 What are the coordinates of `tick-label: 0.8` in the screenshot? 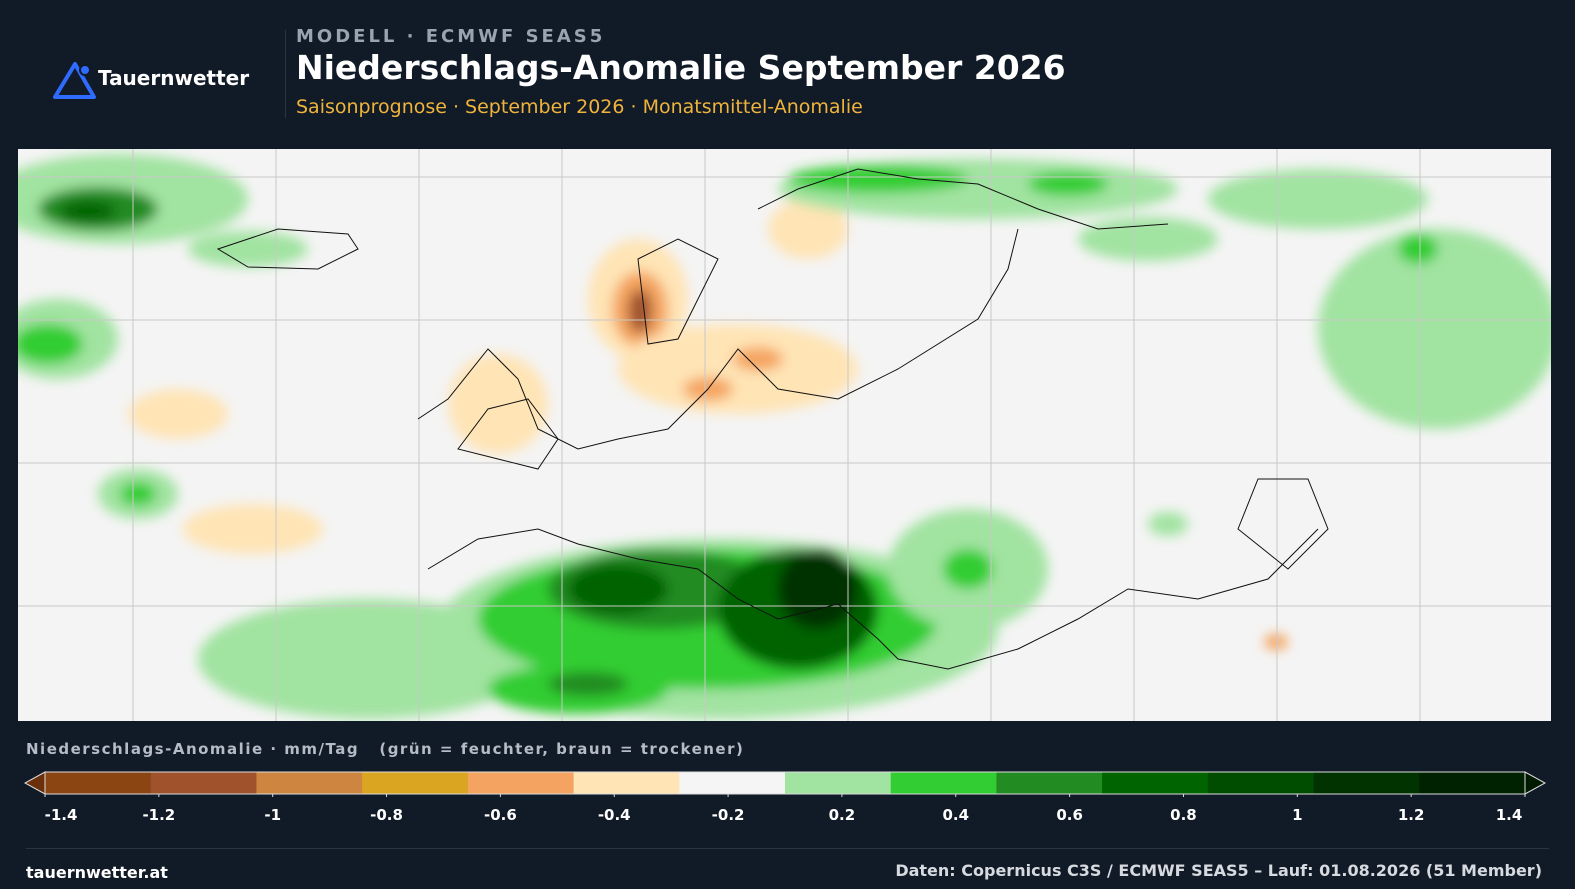 It's located at (1183, 815).